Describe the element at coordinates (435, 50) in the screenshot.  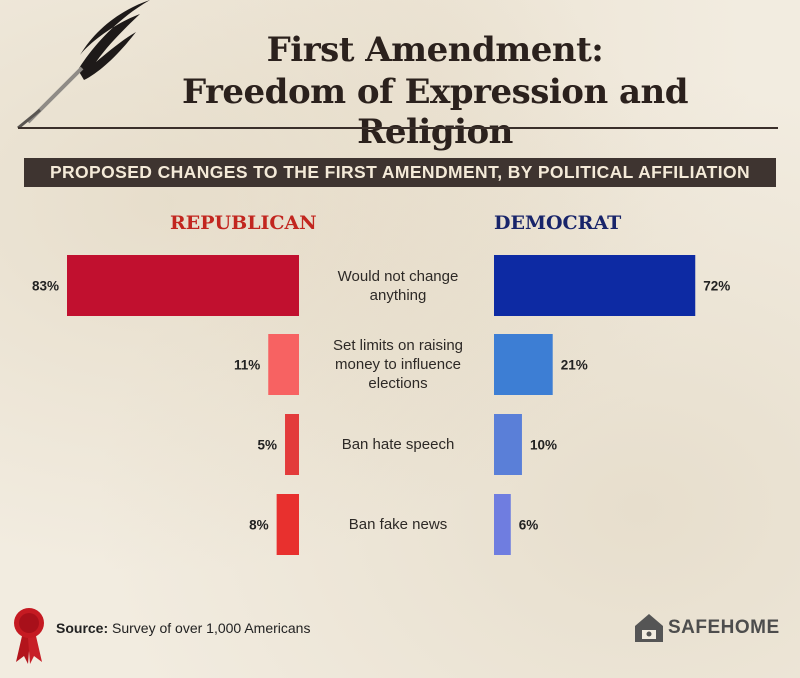
I see `chart-title-line1: First Amendment:` at that location.